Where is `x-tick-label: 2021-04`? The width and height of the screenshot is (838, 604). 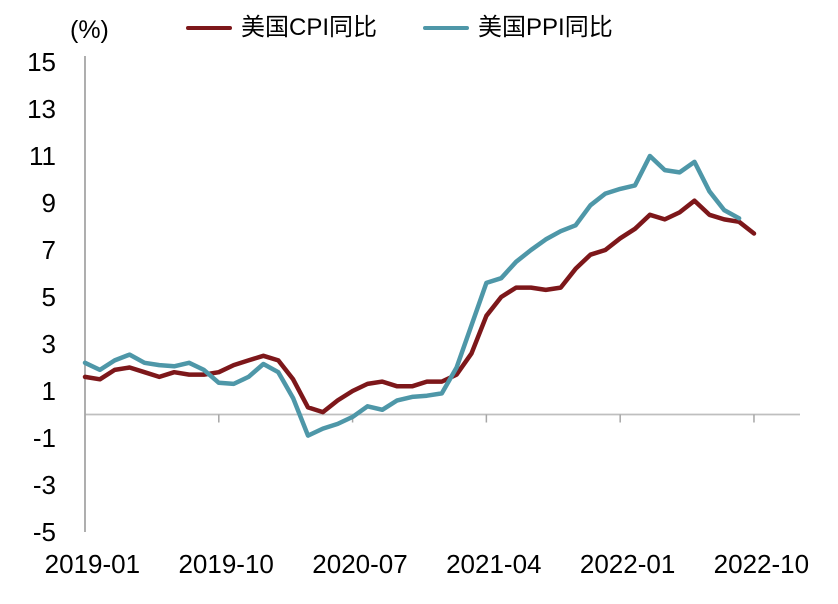 x-tick-label: 2021-04 is located at coordinates (494, 564).